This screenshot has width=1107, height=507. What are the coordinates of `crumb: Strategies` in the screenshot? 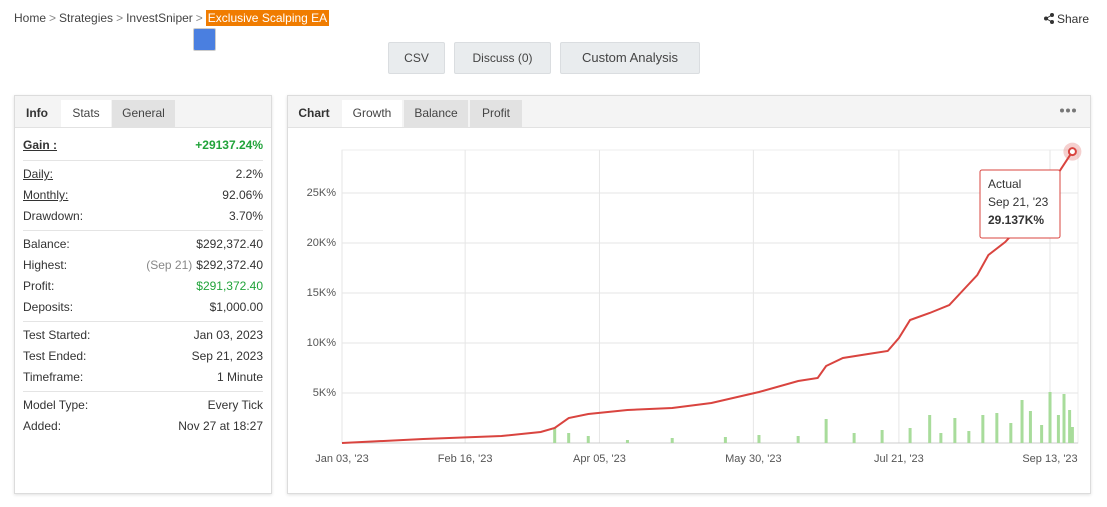 It's located at (86, 18).